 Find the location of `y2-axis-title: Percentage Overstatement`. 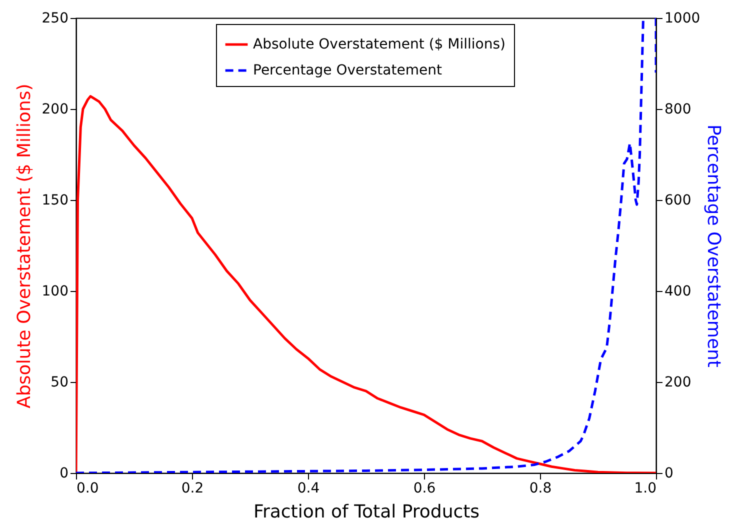

y2-axis-title: Percentage Overstatement is located at coordinates (713, 246).